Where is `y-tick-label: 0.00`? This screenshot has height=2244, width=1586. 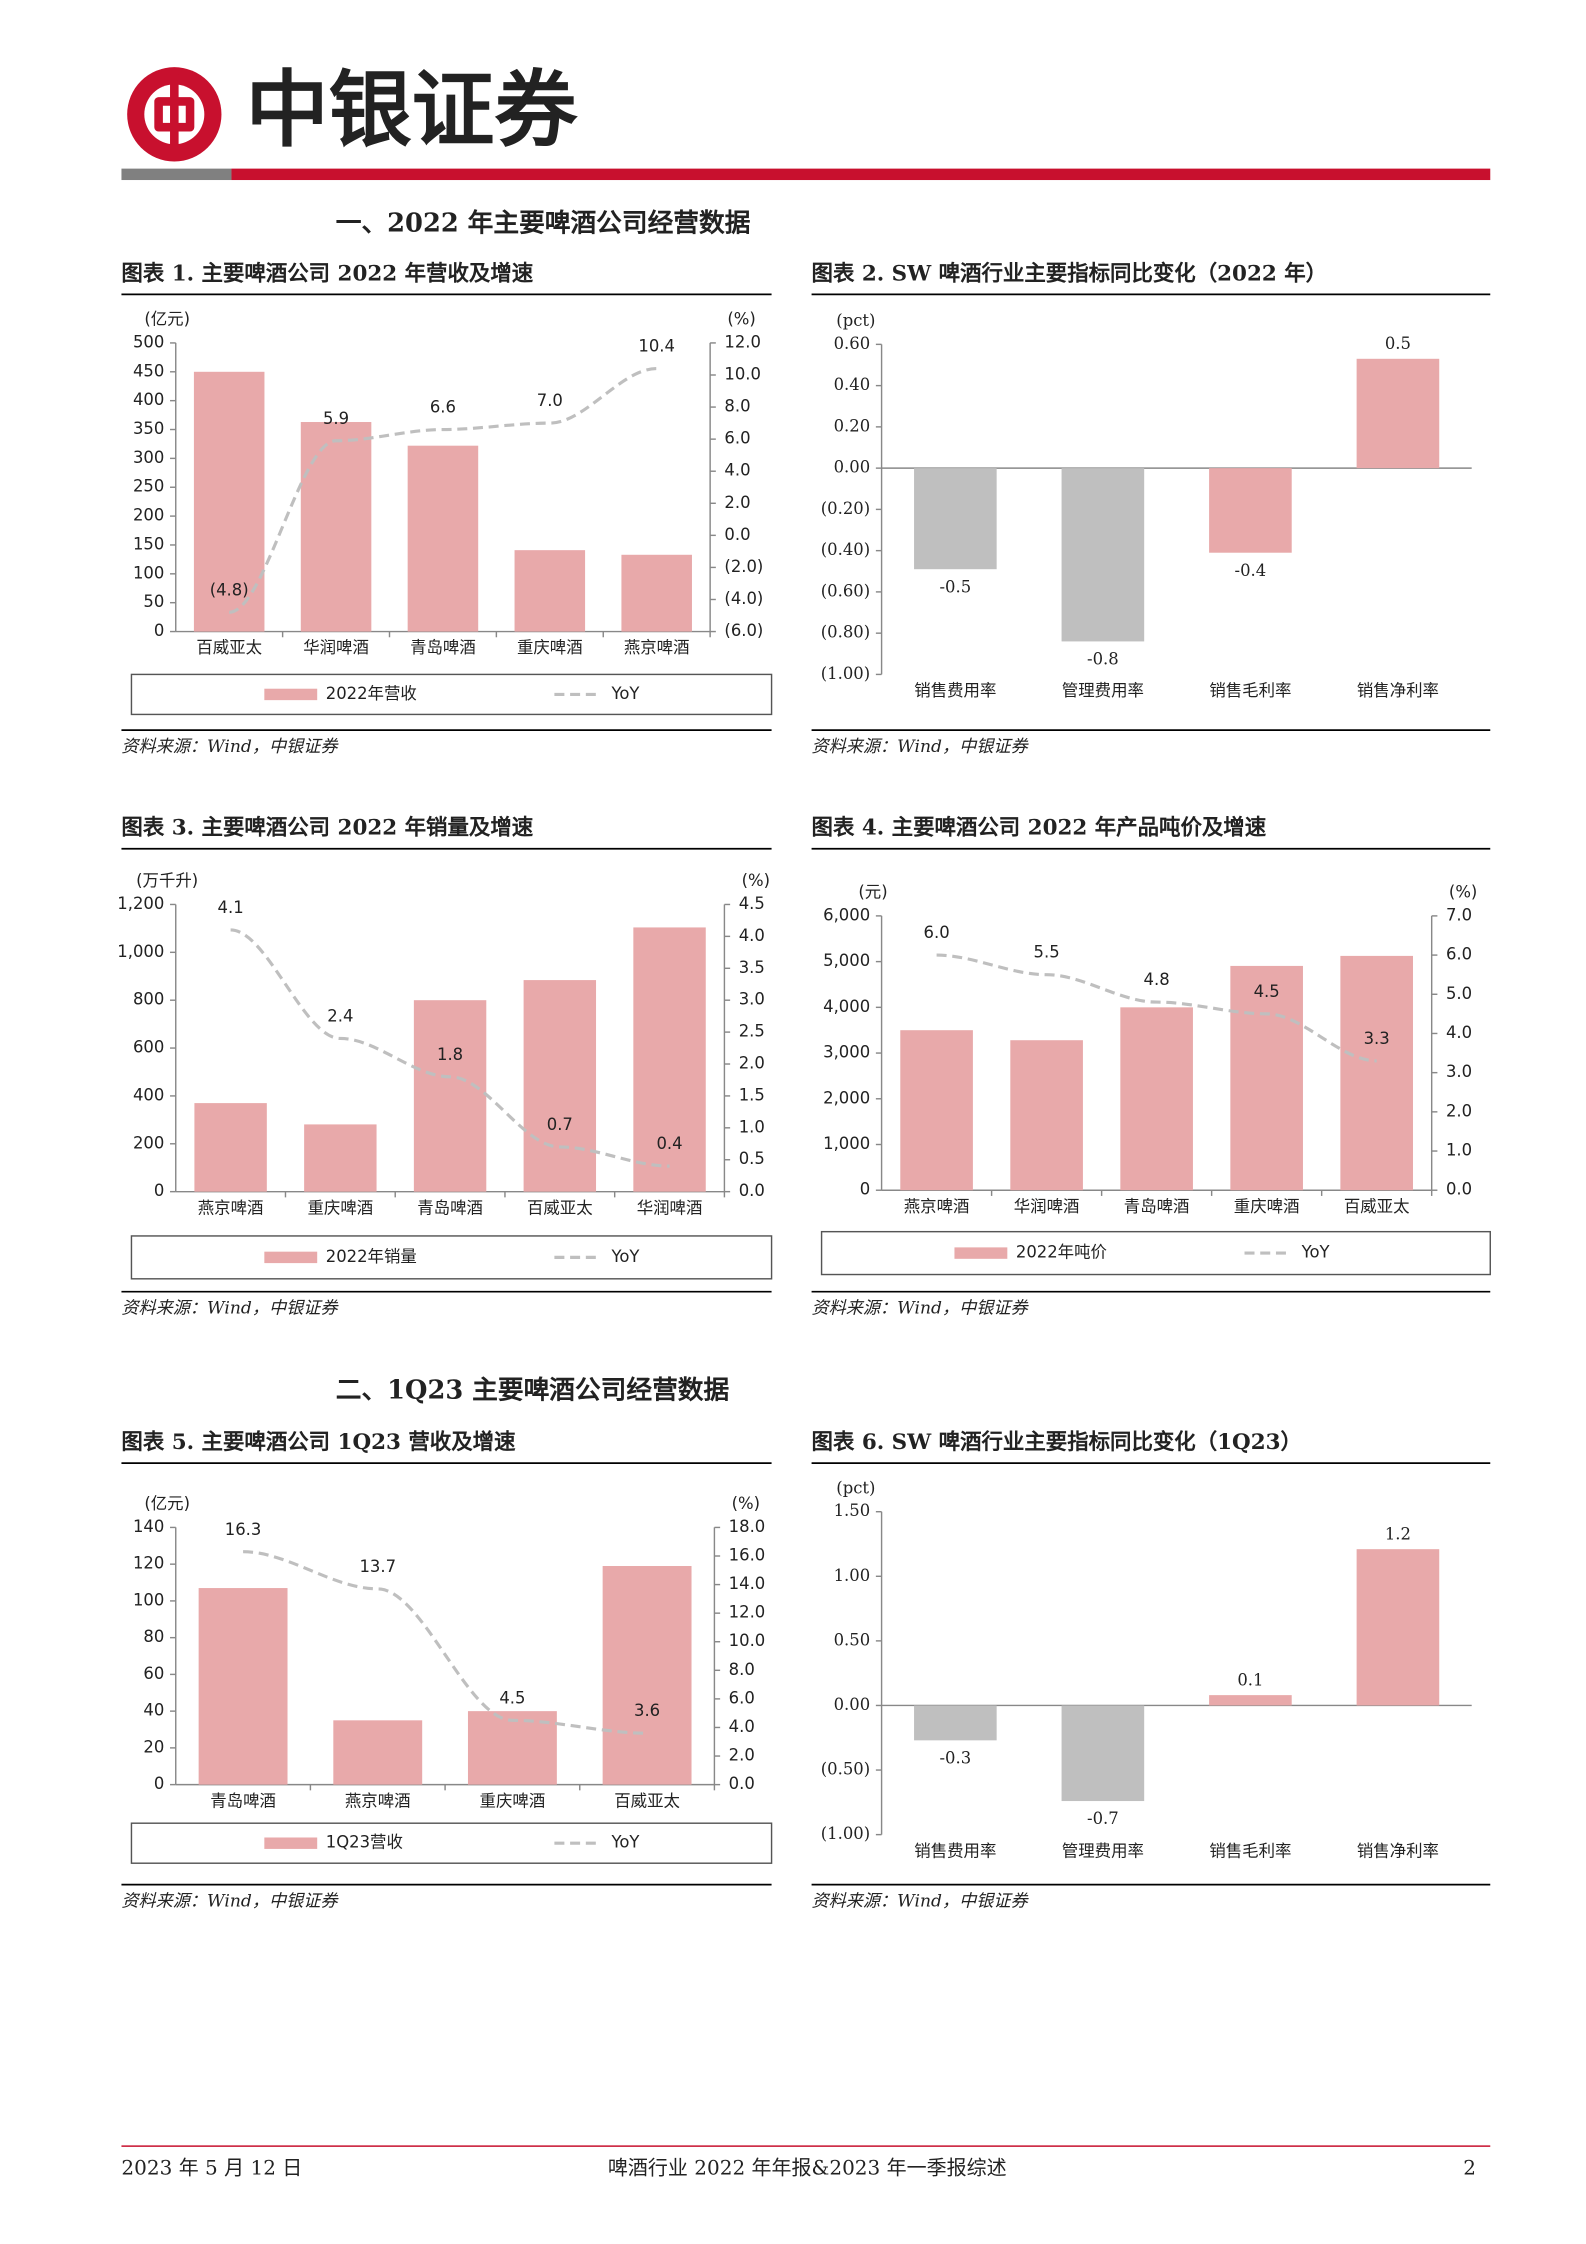 y-tick-label: 0.00 is located at coordinates (852, 1704).